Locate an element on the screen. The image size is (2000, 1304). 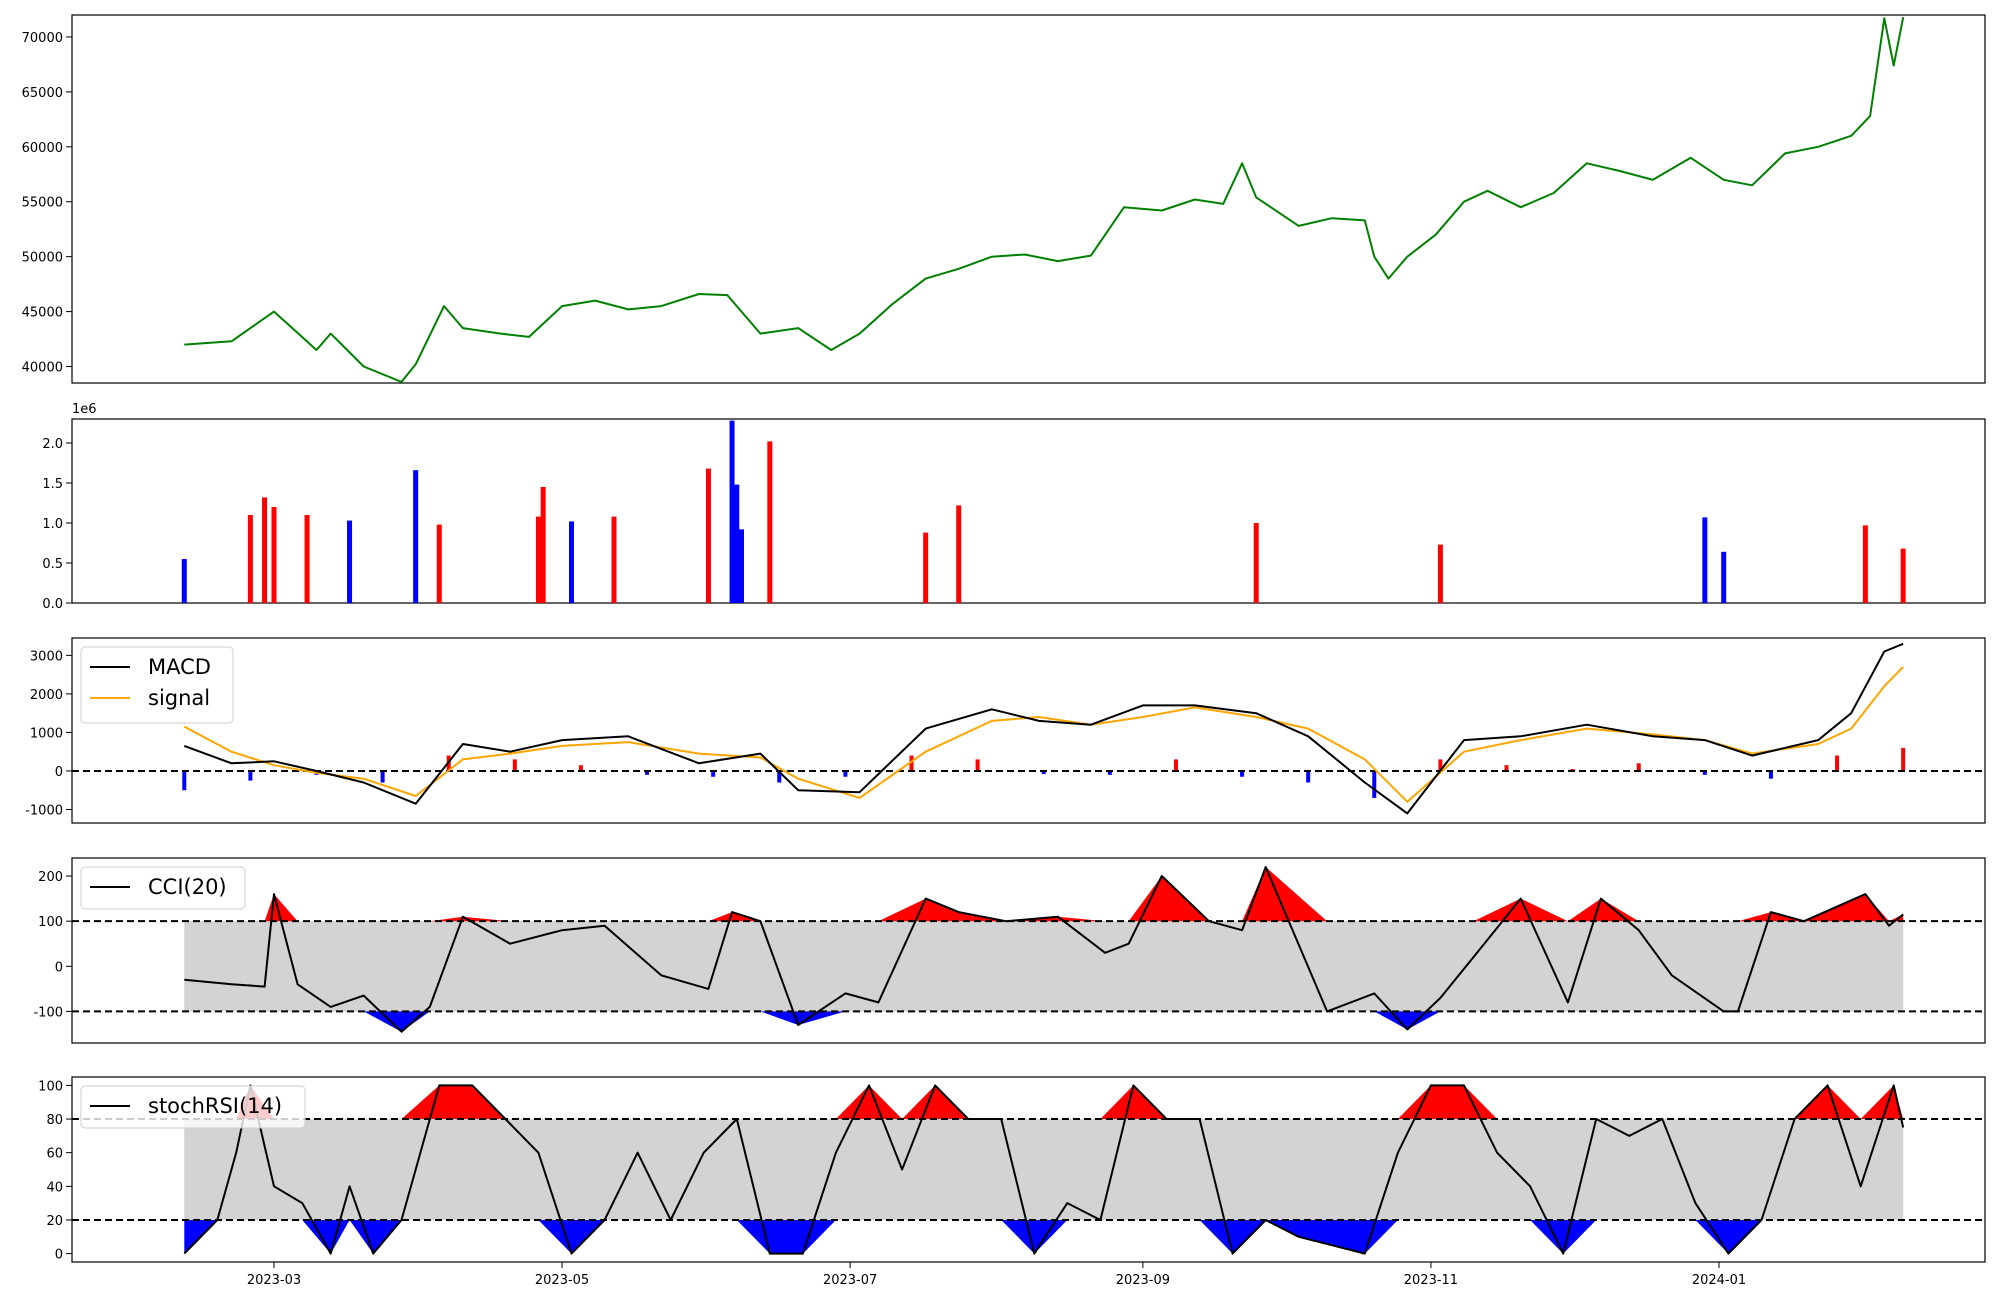
y-tick-label: 45000 is located at coordinates (42, 313).